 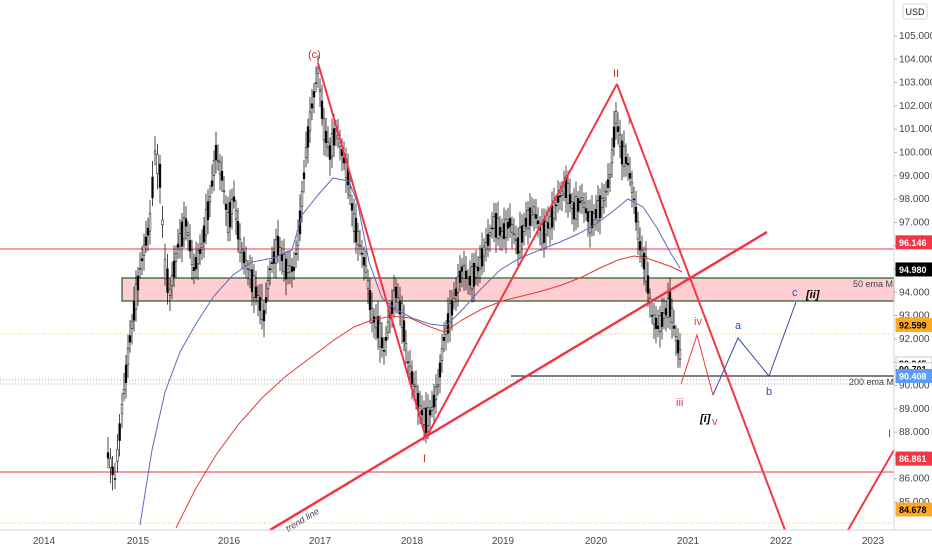 What do you see at coordinates (914, 176) in the screenshot?
I see `price-tick-label: 99.000` at bounding box center [914, 176].